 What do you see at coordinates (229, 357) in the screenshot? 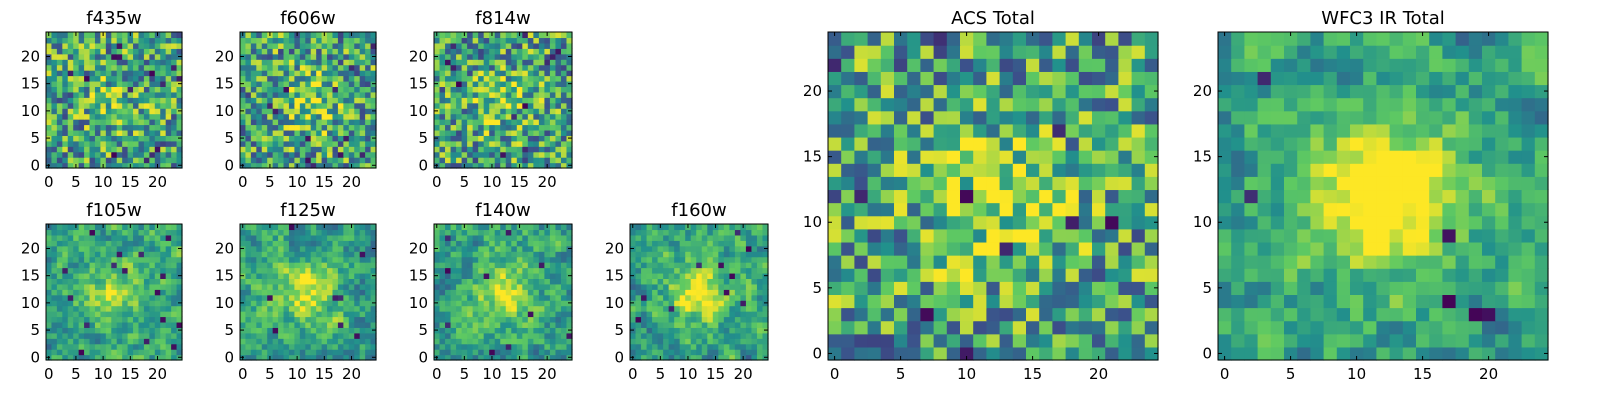
I see `y-tick-label: 0` at bounding box center [229, 357].